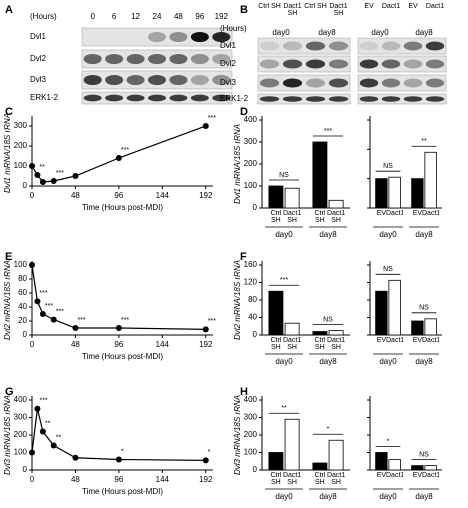 This screenshot has height=508, width=468. I want to click on x-tick-label: 48, so click(75, 195).